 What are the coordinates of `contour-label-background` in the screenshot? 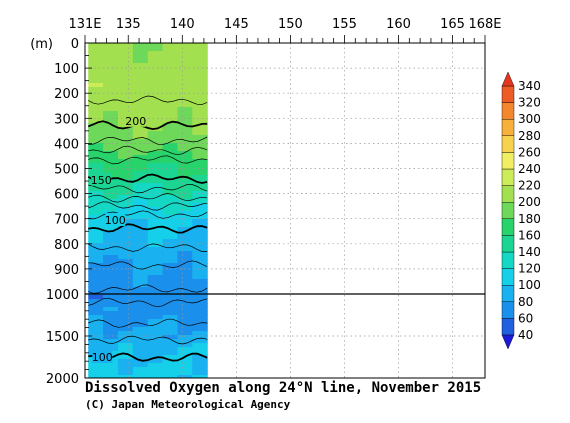 It's located at (115, 219).